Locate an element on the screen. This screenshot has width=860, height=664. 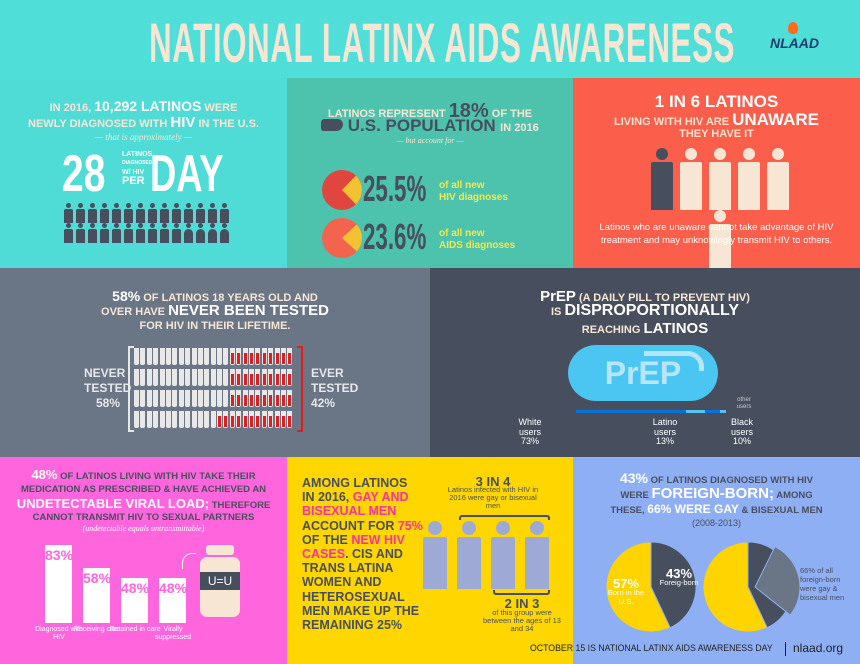
pie-slice-us-born is located at coordinates (638, 587).